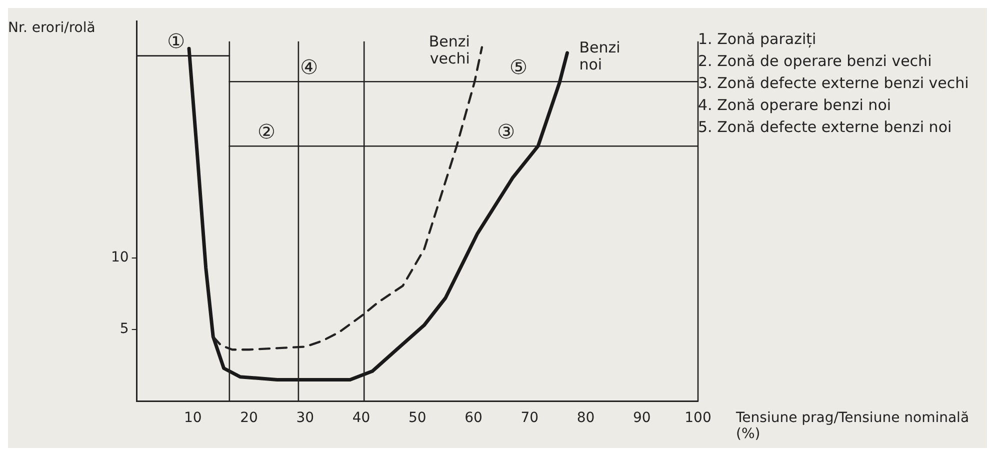 Image resolution: width=995 pixels, height=456 pixels. Describe the element at coordinates (518, 66) in the screenshot. I see `annotation: ⑤` at that location.